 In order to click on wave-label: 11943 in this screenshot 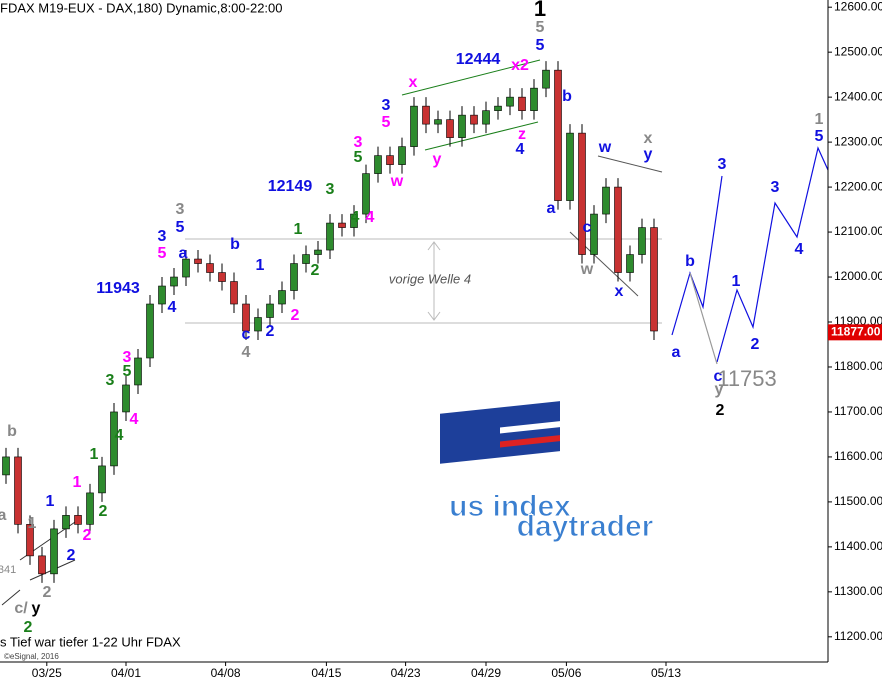, I will do `click(118, 288)`.